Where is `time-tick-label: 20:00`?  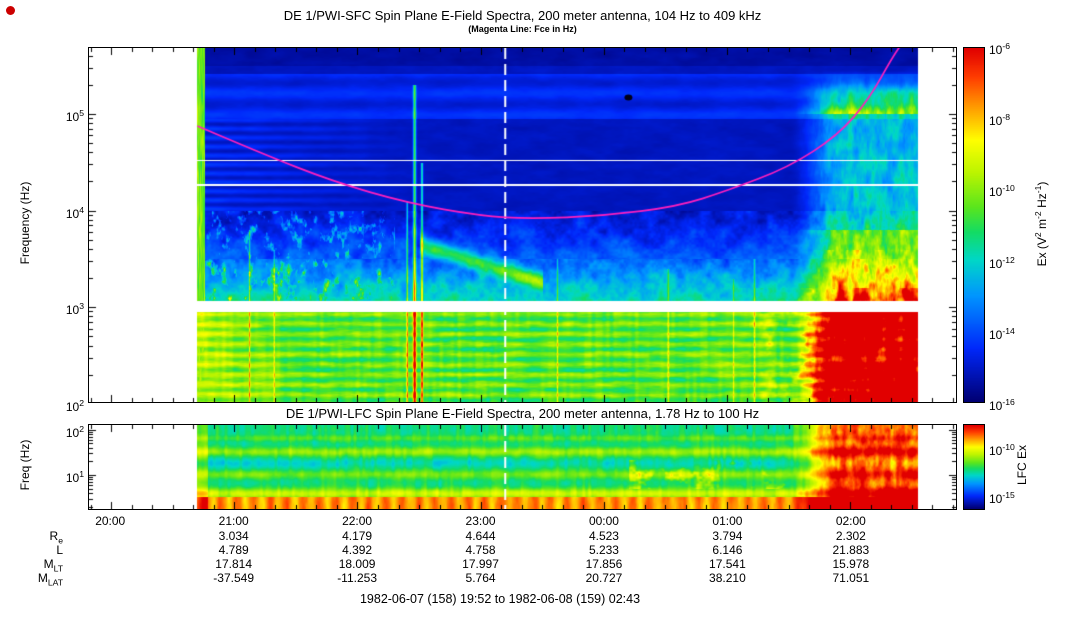 time-tick-label: 20:00 is located at coordinates (110, 521).